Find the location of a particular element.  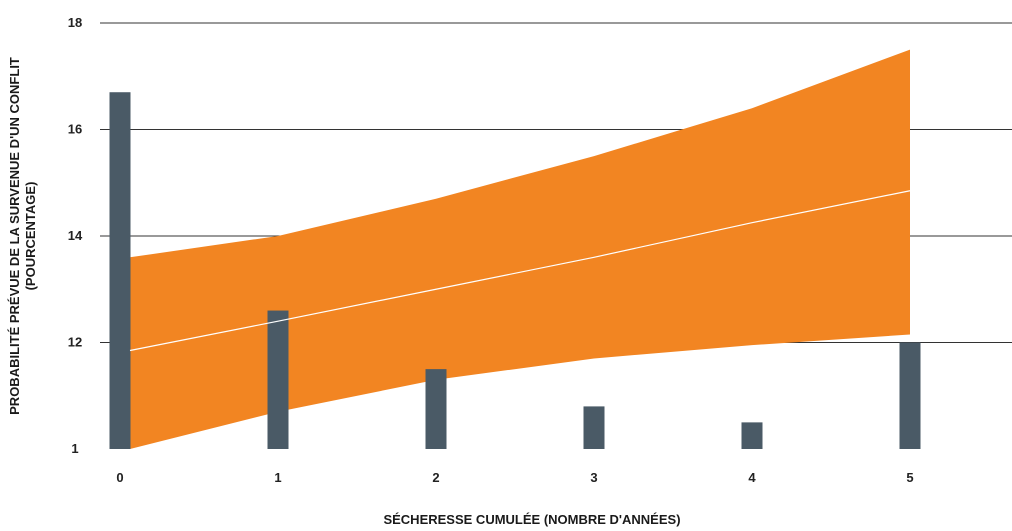

y-tick-label: 1 is located at coordinates (74, 448).